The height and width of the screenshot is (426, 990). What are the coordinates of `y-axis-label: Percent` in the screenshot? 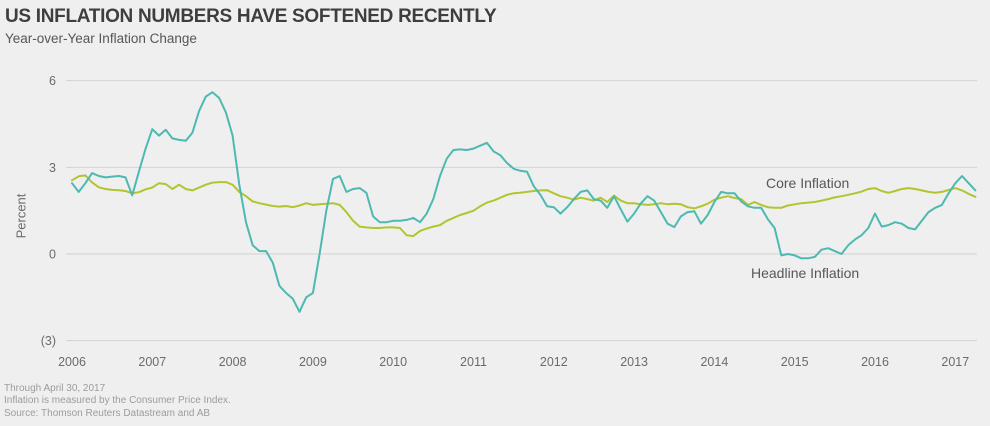 It's located at (21, 216).